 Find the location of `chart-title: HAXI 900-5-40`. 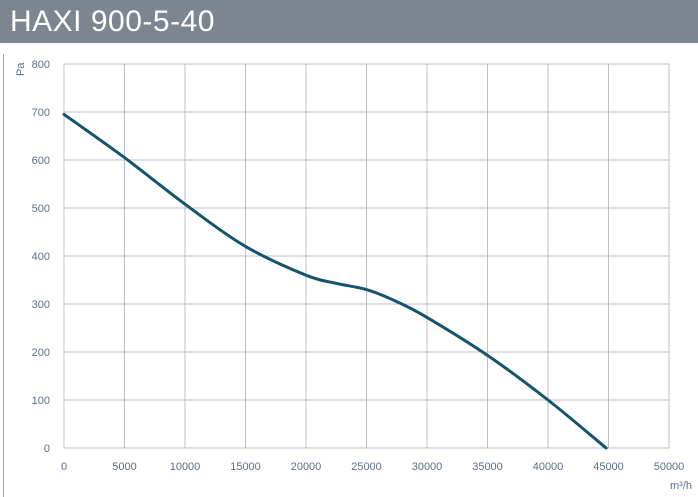

chart-title: HAXI 900-5-40 is located at coordinates (112, 21).